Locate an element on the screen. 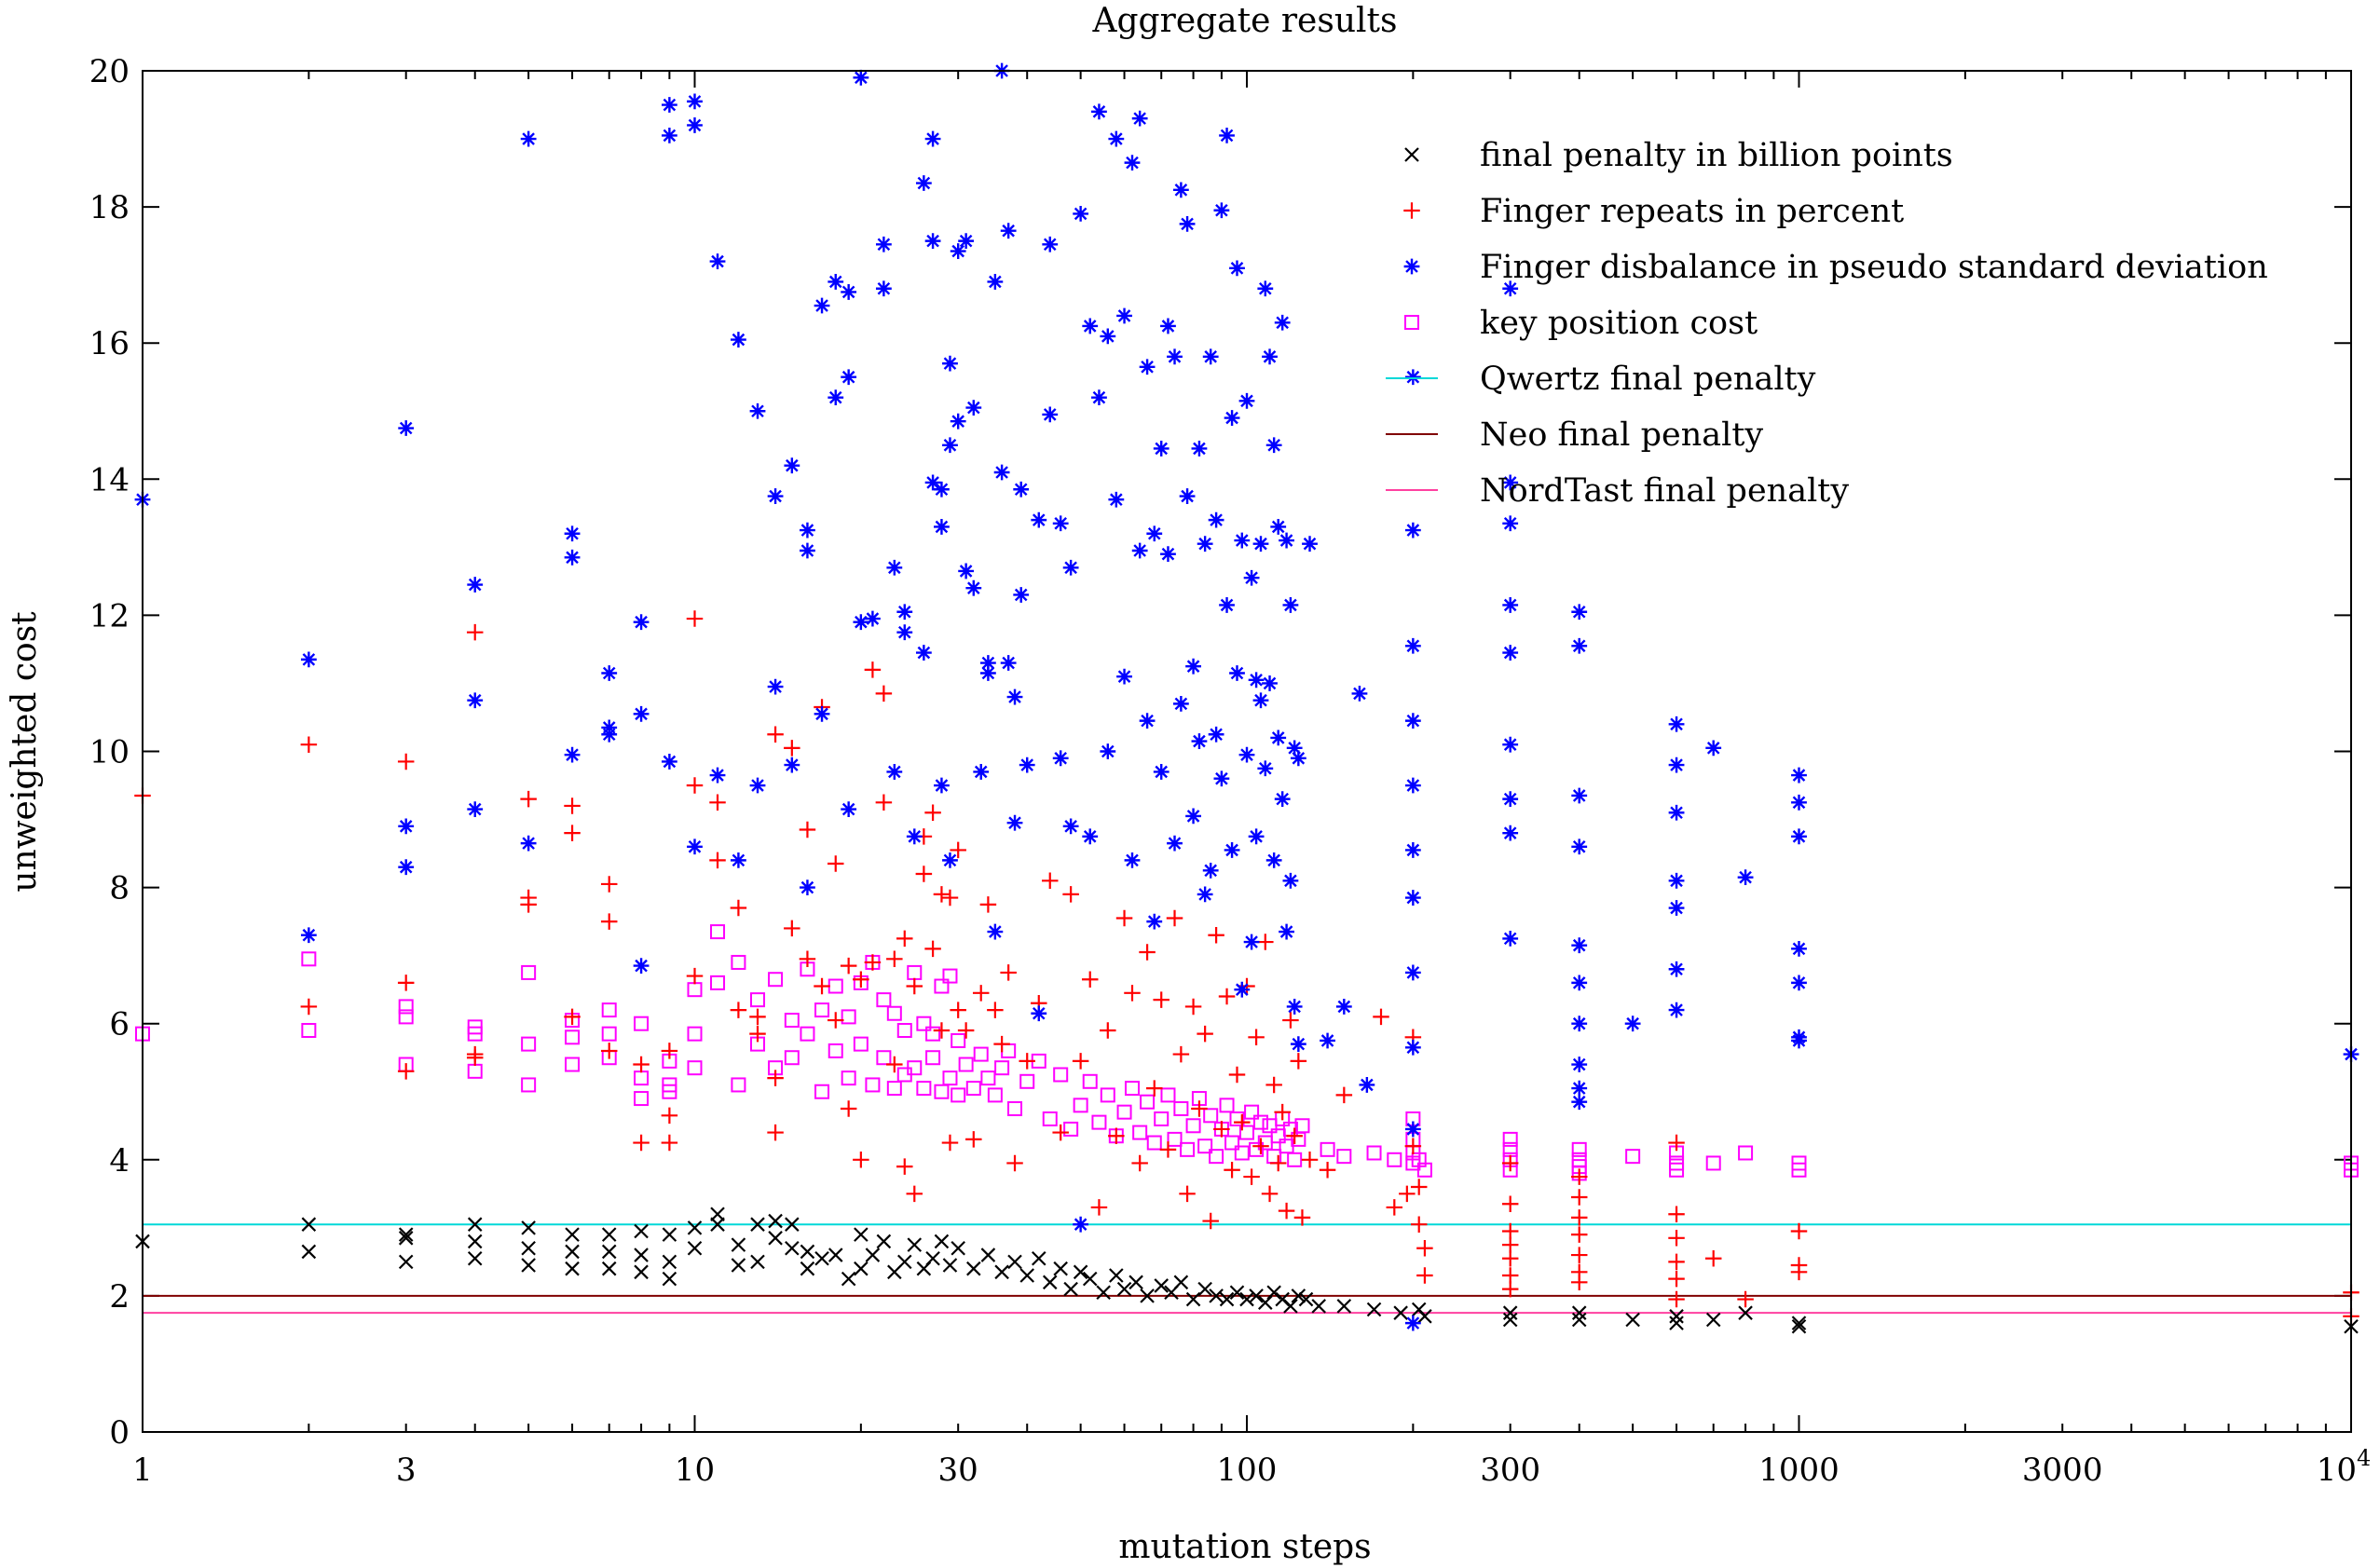 The image size is (2380, 1568). y-tick-label: 8 is located at coordinates (119, 888).